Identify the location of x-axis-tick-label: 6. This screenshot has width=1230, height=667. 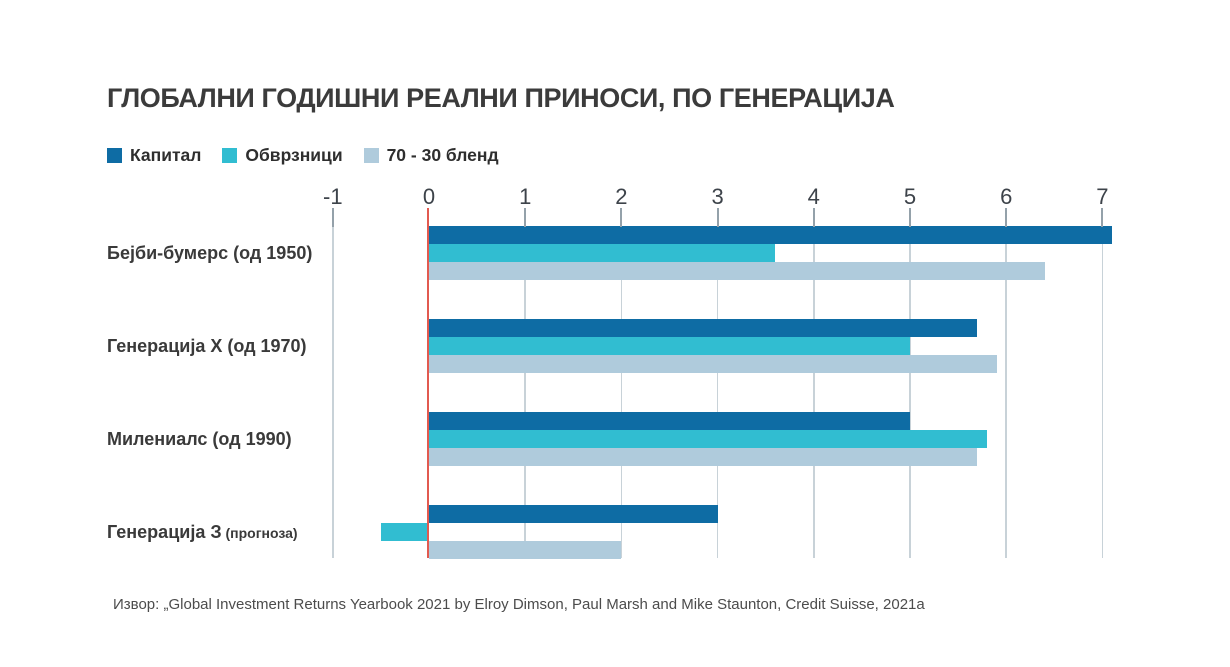
(1006, 196).